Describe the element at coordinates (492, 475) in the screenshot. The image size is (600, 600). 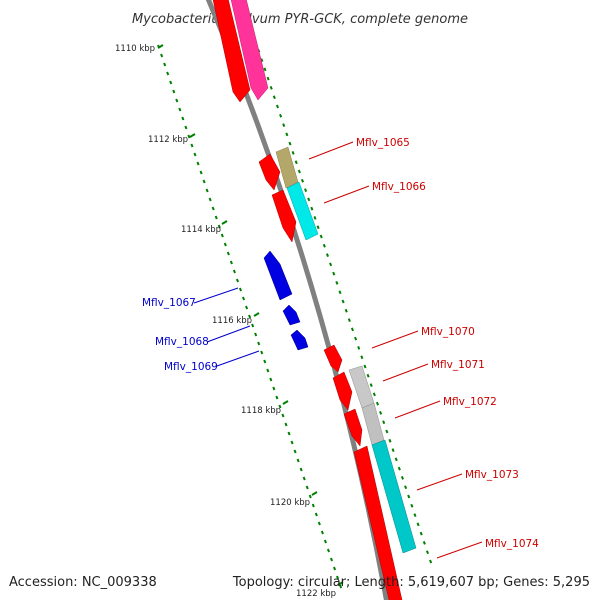
I see `gene-label-mflv-1073: Mflv_1073` at that location.